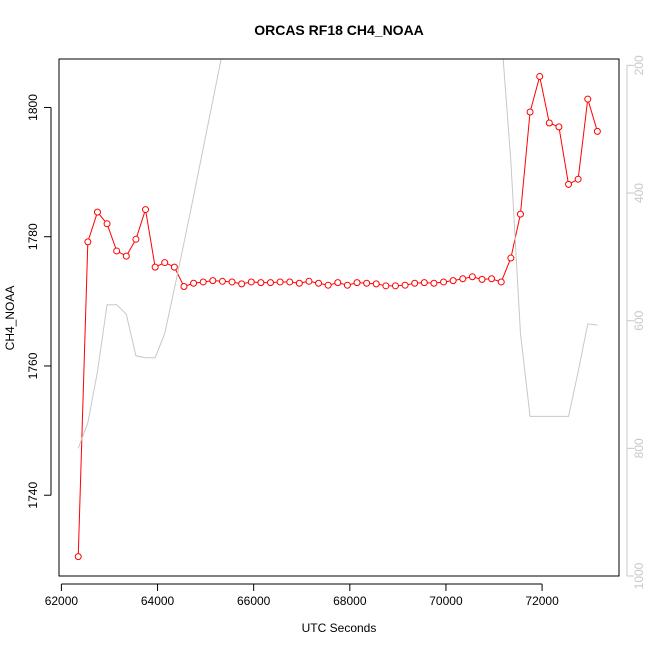  I want to click on y2-tick-label: 1000, so click(639, 575).